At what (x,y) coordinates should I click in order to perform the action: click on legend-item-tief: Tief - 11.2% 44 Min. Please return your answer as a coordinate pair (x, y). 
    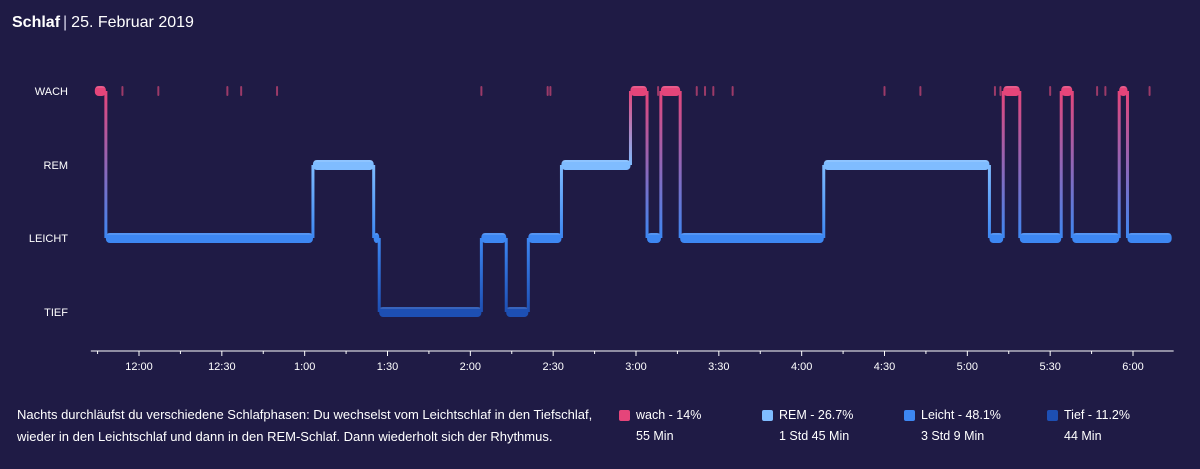
    Looking at the image, I should click on (1088, 424).